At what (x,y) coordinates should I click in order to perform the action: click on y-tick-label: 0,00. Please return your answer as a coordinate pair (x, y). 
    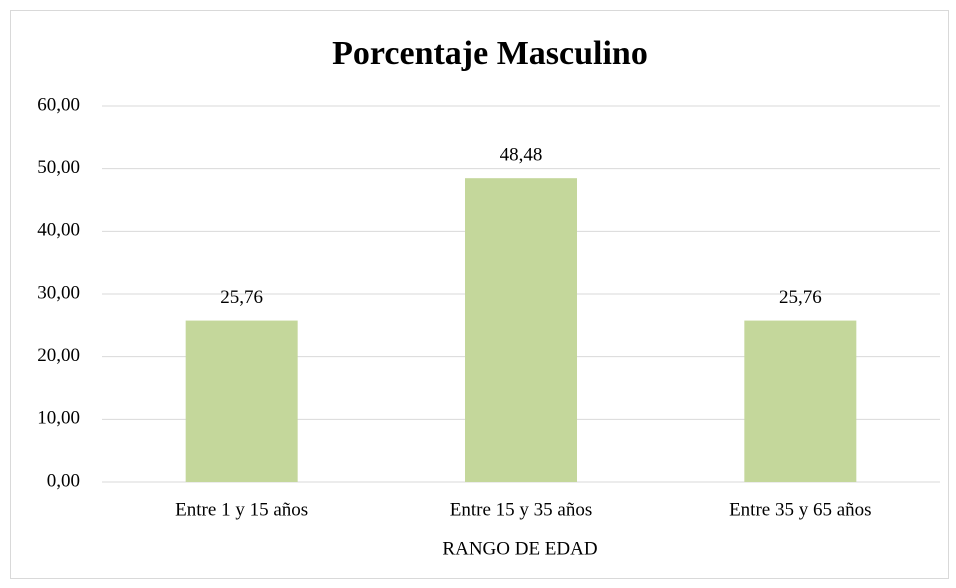
    Looking at the image, I should click on (63, 480).